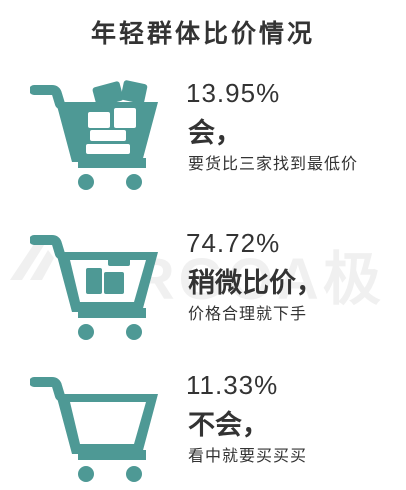 Image resolution: width=406 pixels, height=490 pixels. I want to click on answer-description: 看中就要买买买, so click(248, 455).